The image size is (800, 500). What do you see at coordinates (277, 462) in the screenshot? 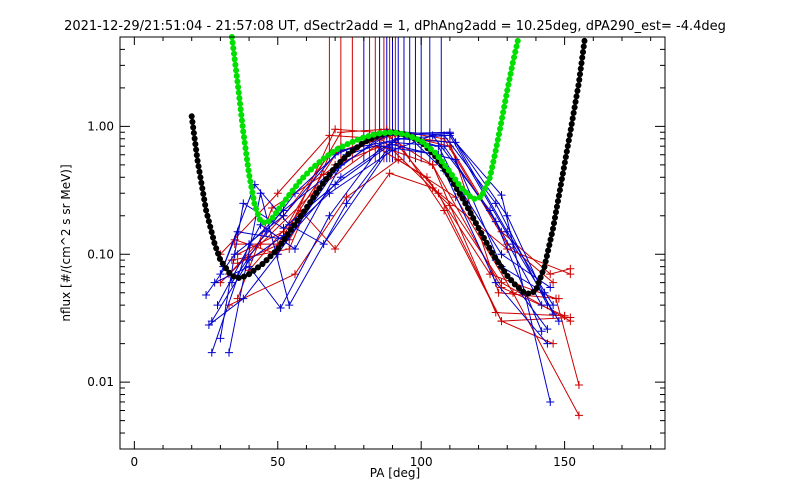
I see `x-tick-label: 50` at bounding box center [277, 462].